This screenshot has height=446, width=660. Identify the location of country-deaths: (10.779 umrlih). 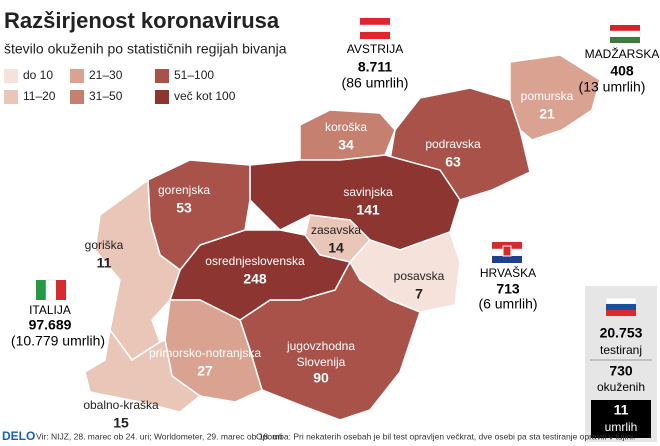
(58, 341).